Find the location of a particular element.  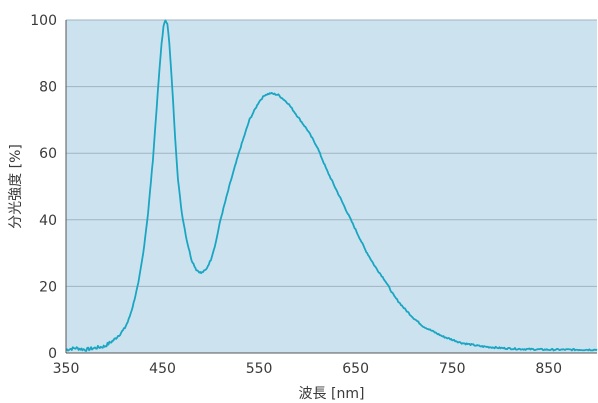

y-tick-label: 100 is located at coordinates (43, 21).